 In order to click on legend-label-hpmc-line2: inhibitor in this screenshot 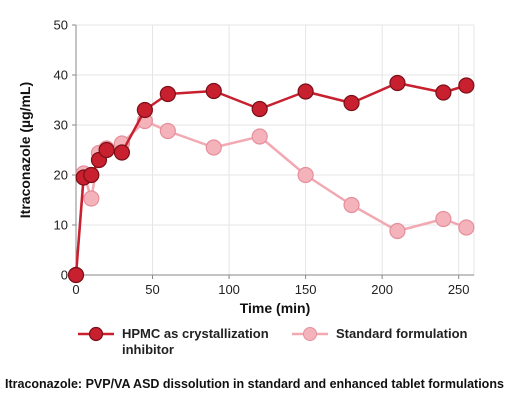, I will do `click(148, 349)`.